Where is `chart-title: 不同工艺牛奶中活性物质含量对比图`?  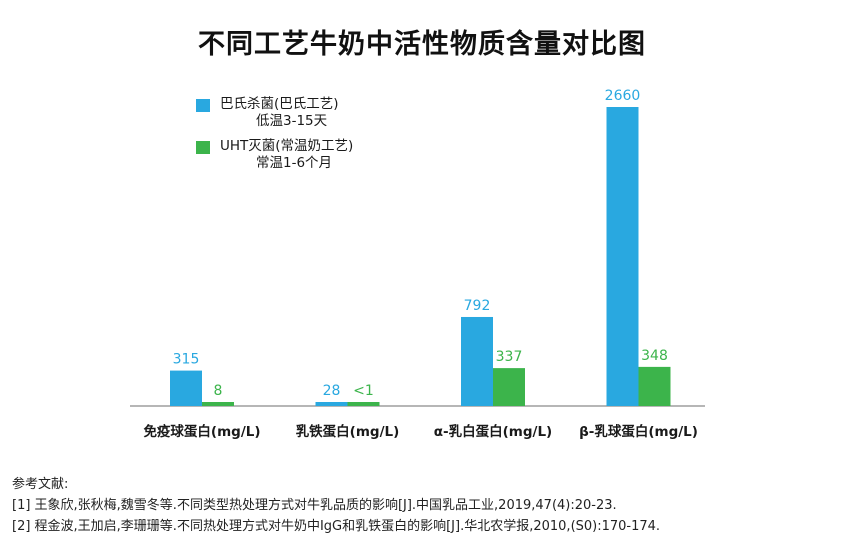
chart-title: 不同工艺牛奶中活性物质含量对比图 is located at coordinates (422, 44).